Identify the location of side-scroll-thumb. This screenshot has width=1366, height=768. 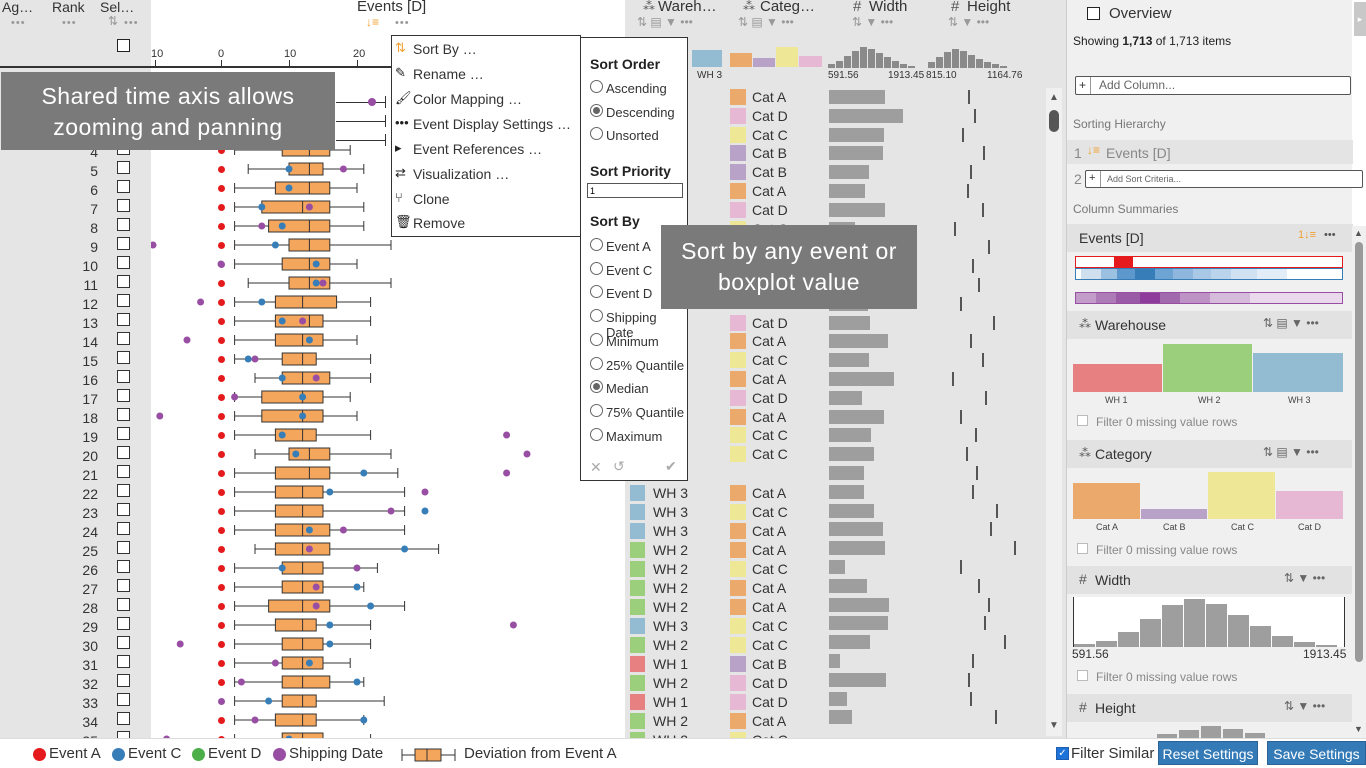
(1359, 452).